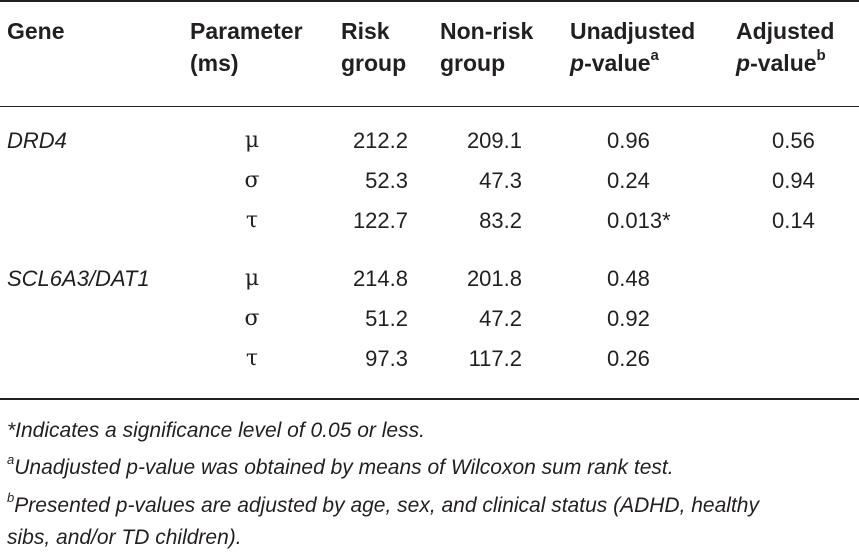 This screenshot has width=859, height=555. Describe the element at coordinates (386, 358) in the screenshot. I see `risk-value-cell: 97.3` at that location.